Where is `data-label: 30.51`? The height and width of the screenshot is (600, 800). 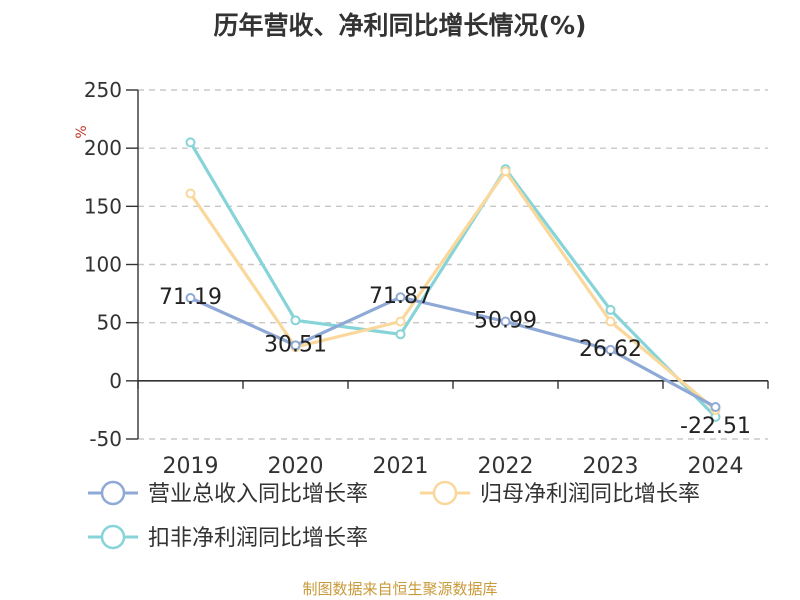
data-label: 30.51 is located at coordinates (295, 344).